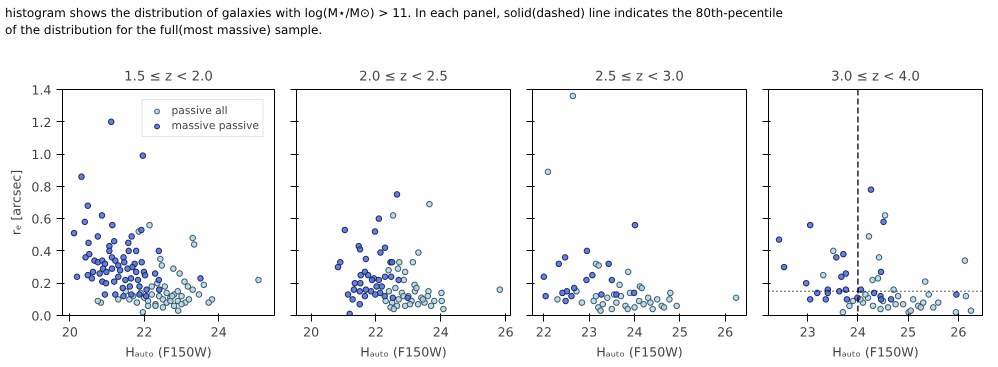  Describe the element at coordinates (41, 122) in the screenshot. I see `y-tick-label: 1.2` at that location.